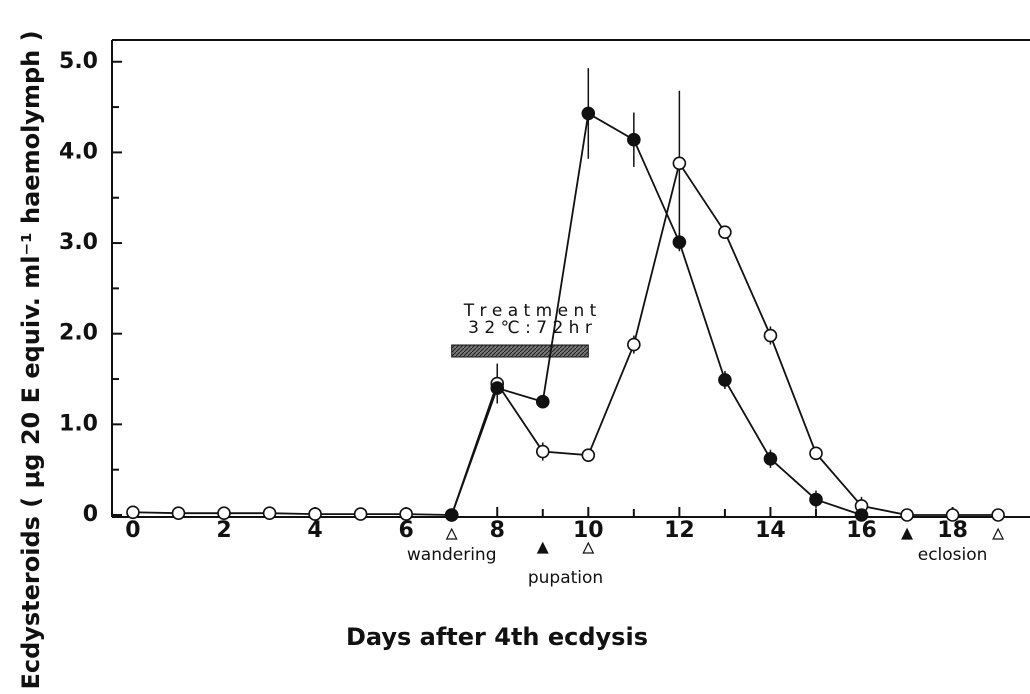 This screenshot has width=1030, height=694. What do you see at coordinates (952, 530) in the screenshot?
I see `x-tick-label: 18` at bounding box center [952, 530].